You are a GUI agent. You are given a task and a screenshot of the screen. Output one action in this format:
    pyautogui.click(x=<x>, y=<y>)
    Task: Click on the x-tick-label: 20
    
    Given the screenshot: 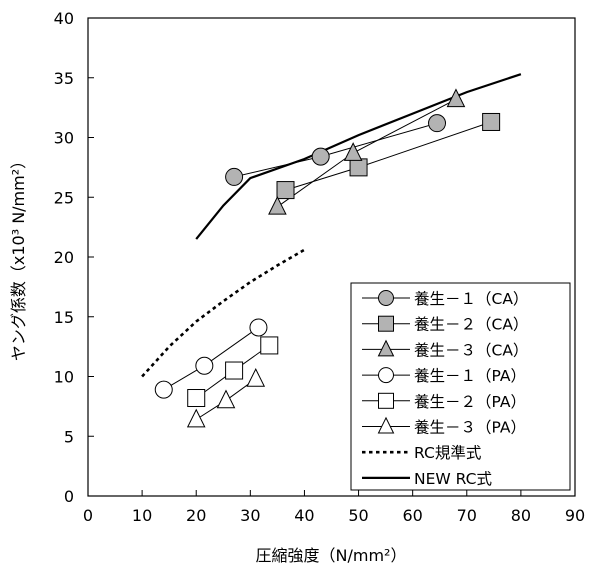 What is the action you would take?
    pyautogui.click(x=196, y=515)
    